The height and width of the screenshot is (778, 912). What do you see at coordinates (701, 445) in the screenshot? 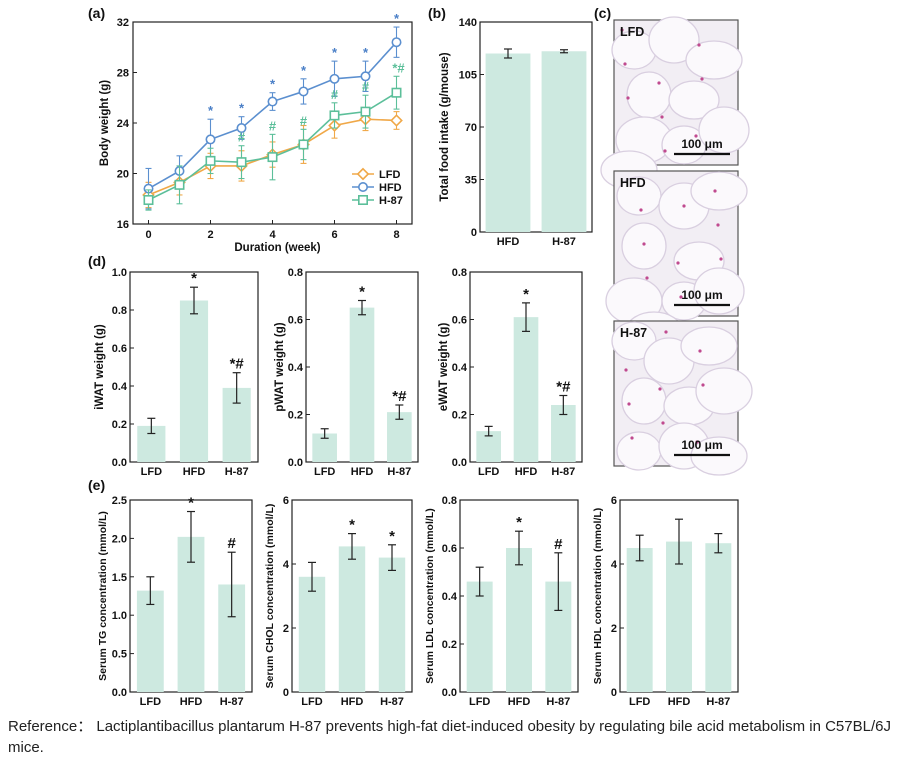
I see `scale-bar-label: 100 μm` at bounding box center [701, 445].